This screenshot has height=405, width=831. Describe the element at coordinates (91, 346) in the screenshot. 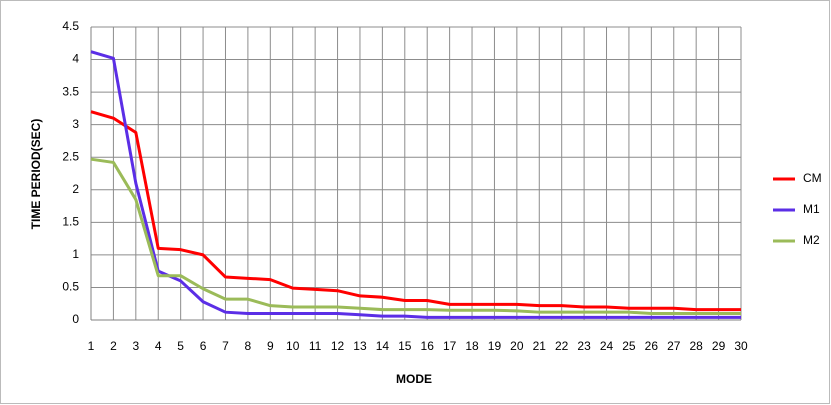

I see `x-tick-label: 1` at that location.